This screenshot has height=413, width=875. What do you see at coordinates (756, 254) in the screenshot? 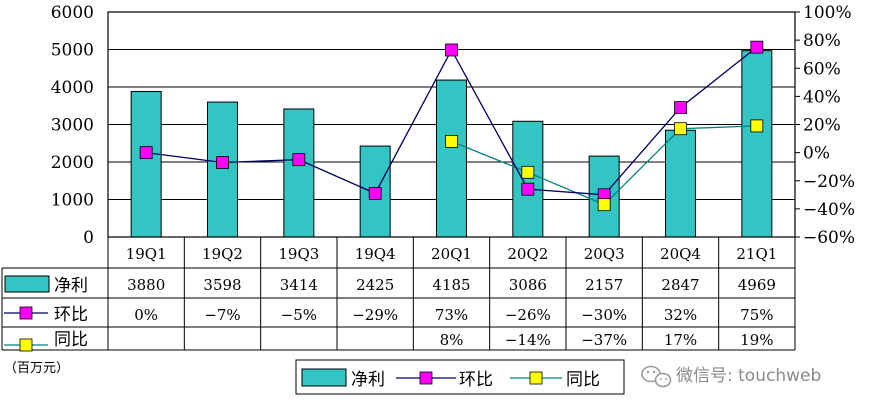
I see `x-tick-label: 21Q1` at bounding box center [756, 254].